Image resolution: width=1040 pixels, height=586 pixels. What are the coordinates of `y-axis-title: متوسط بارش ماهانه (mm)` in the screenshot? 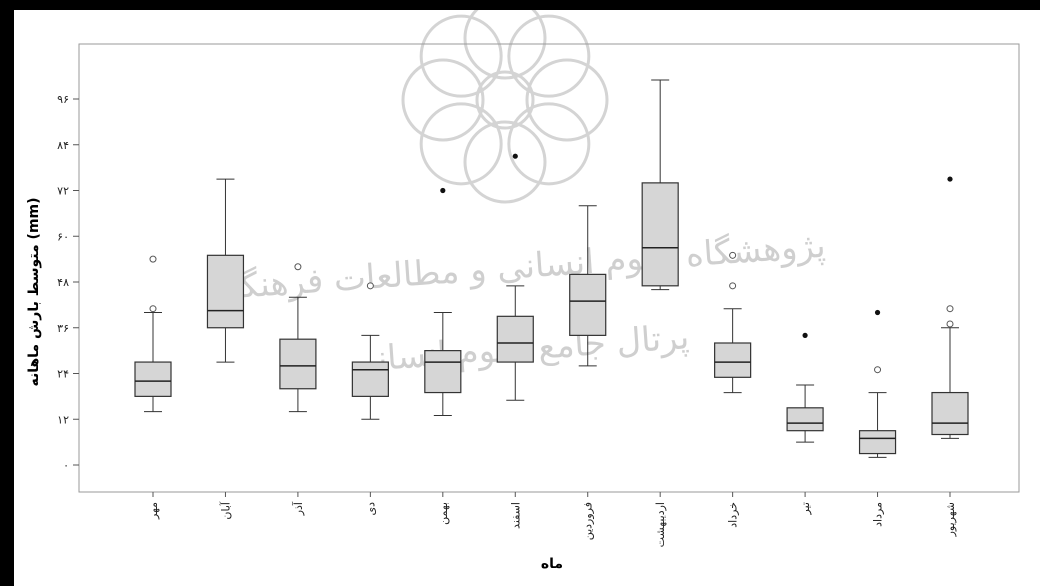 It's located at (34, 291).